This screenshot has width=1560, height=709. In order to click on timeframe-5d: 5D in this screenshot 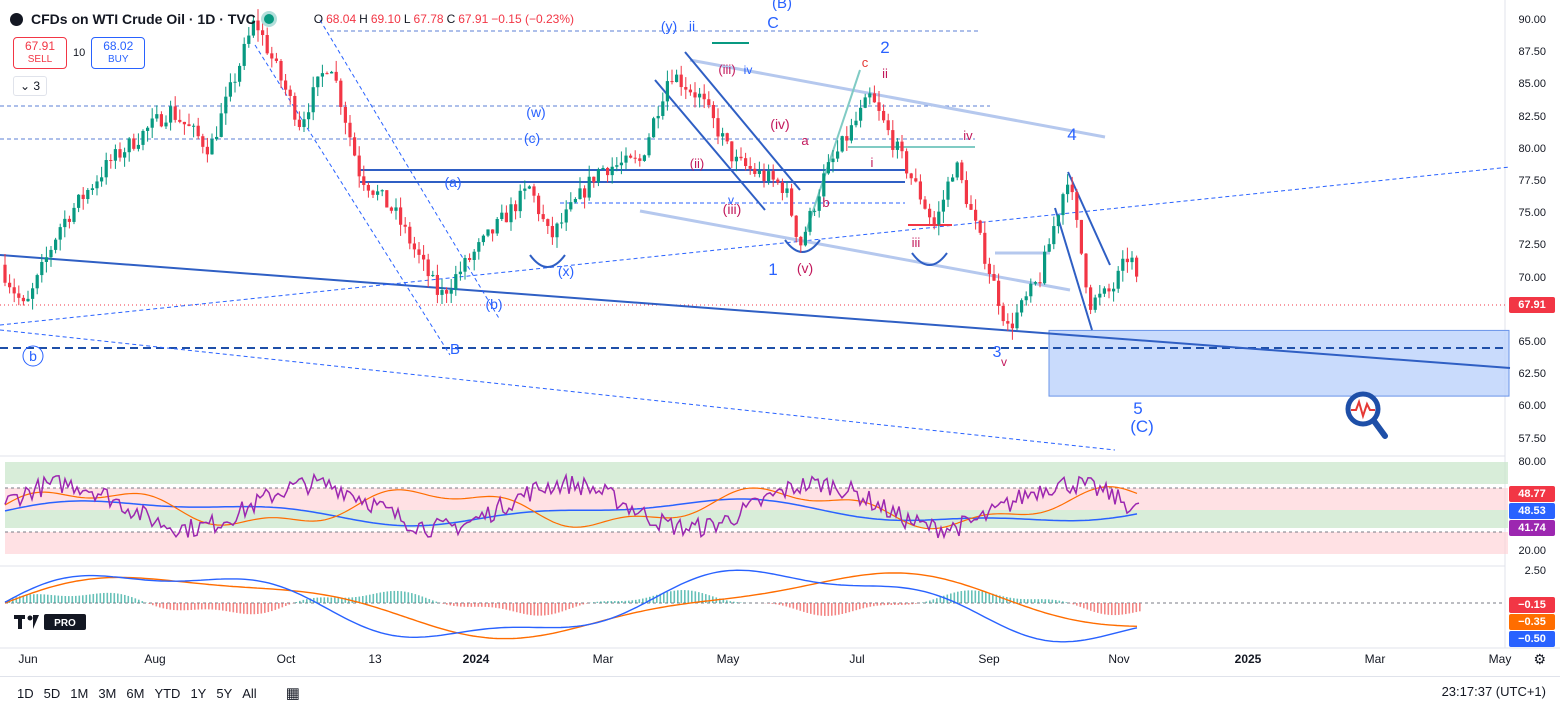, I will do `click(52, 693)`.